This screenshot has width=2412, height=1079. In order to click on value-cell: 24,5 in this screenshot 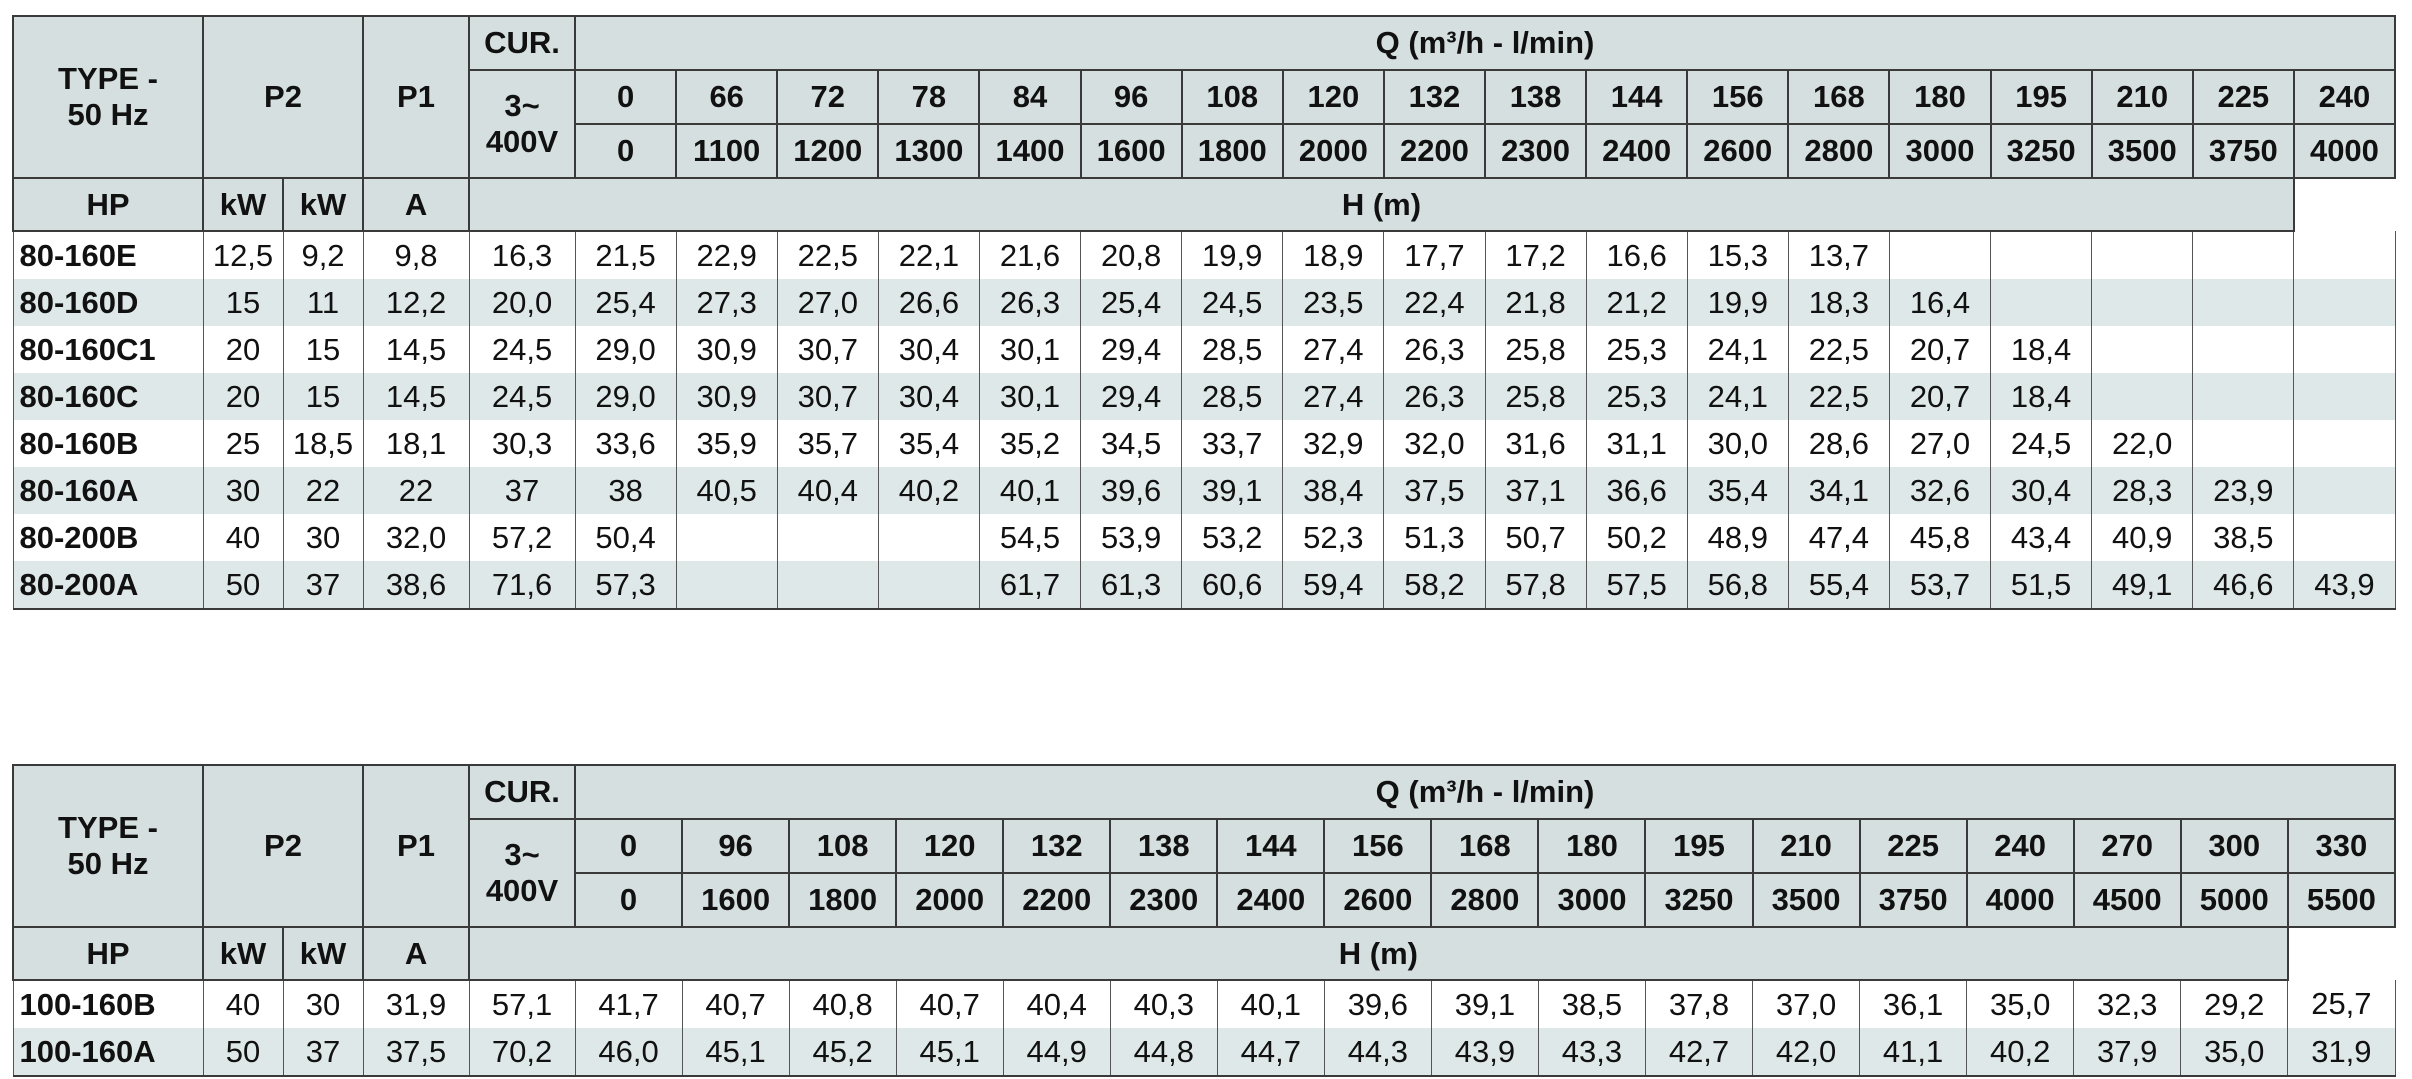, I will do `click(2041, 443)`.